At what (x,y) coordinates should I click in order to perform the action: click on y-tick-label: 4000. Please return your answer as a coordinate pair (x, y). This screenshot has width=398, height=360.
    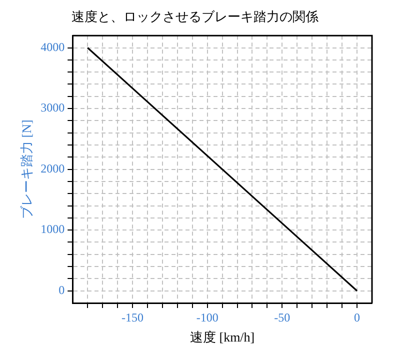
    Looking at the image, I should click on (52, 47).